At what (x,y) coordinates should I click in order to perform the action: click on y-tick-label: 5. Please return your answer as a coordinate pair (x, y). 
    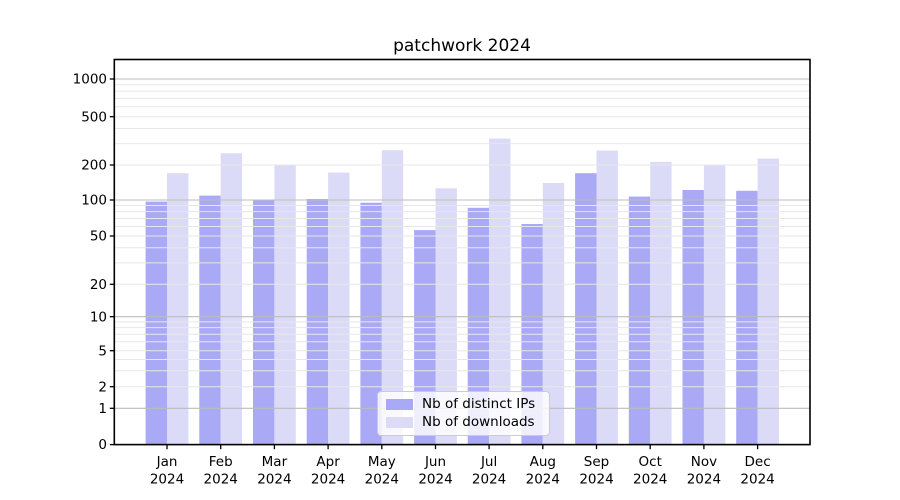
    Looking at the image, I should click on (102, 351).